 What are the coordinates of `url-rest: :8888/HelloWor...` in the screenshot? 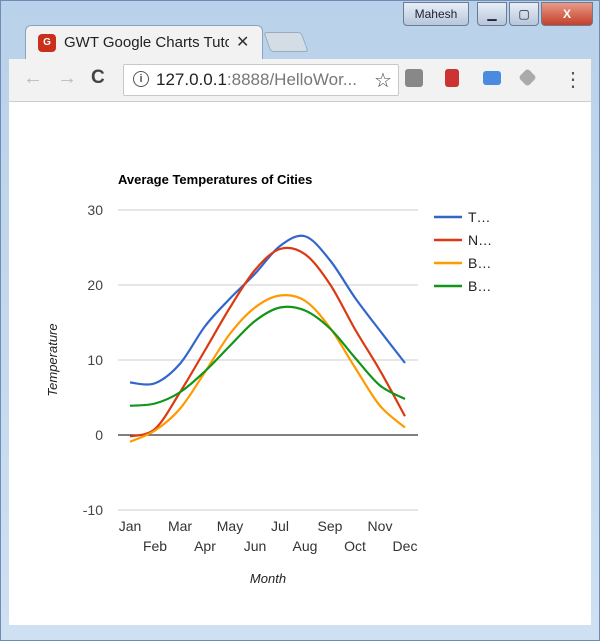 It's located at (291, 79).